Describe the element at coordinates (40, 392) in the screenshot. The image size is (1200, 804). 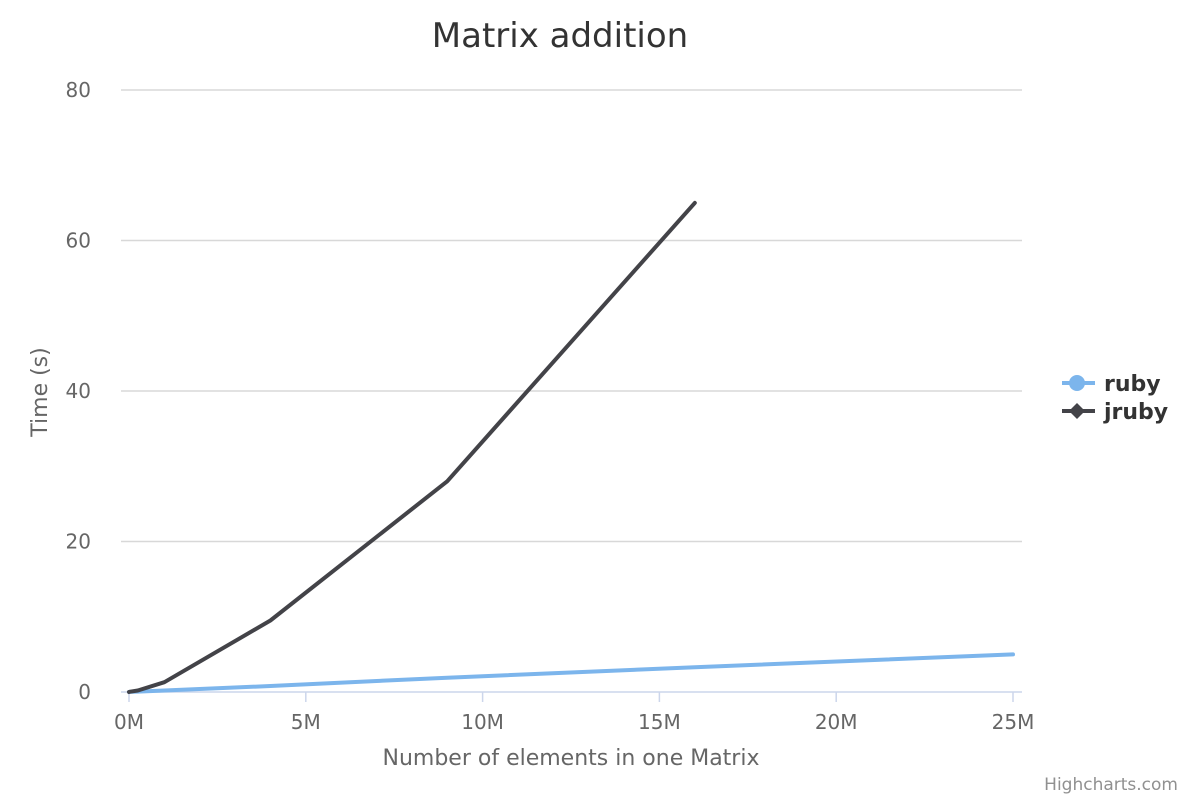
I see `y-axis-title: Time (s)` at that location.